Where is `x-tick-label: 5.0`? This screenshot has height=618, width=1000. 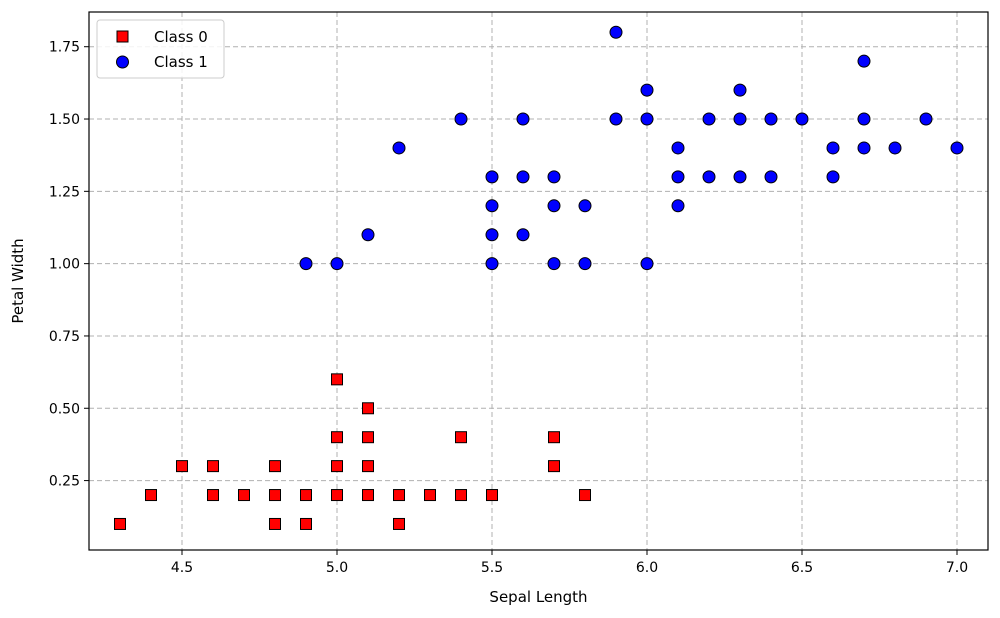
x-tick-label: 5.0 is located at coordinates (337, 568).